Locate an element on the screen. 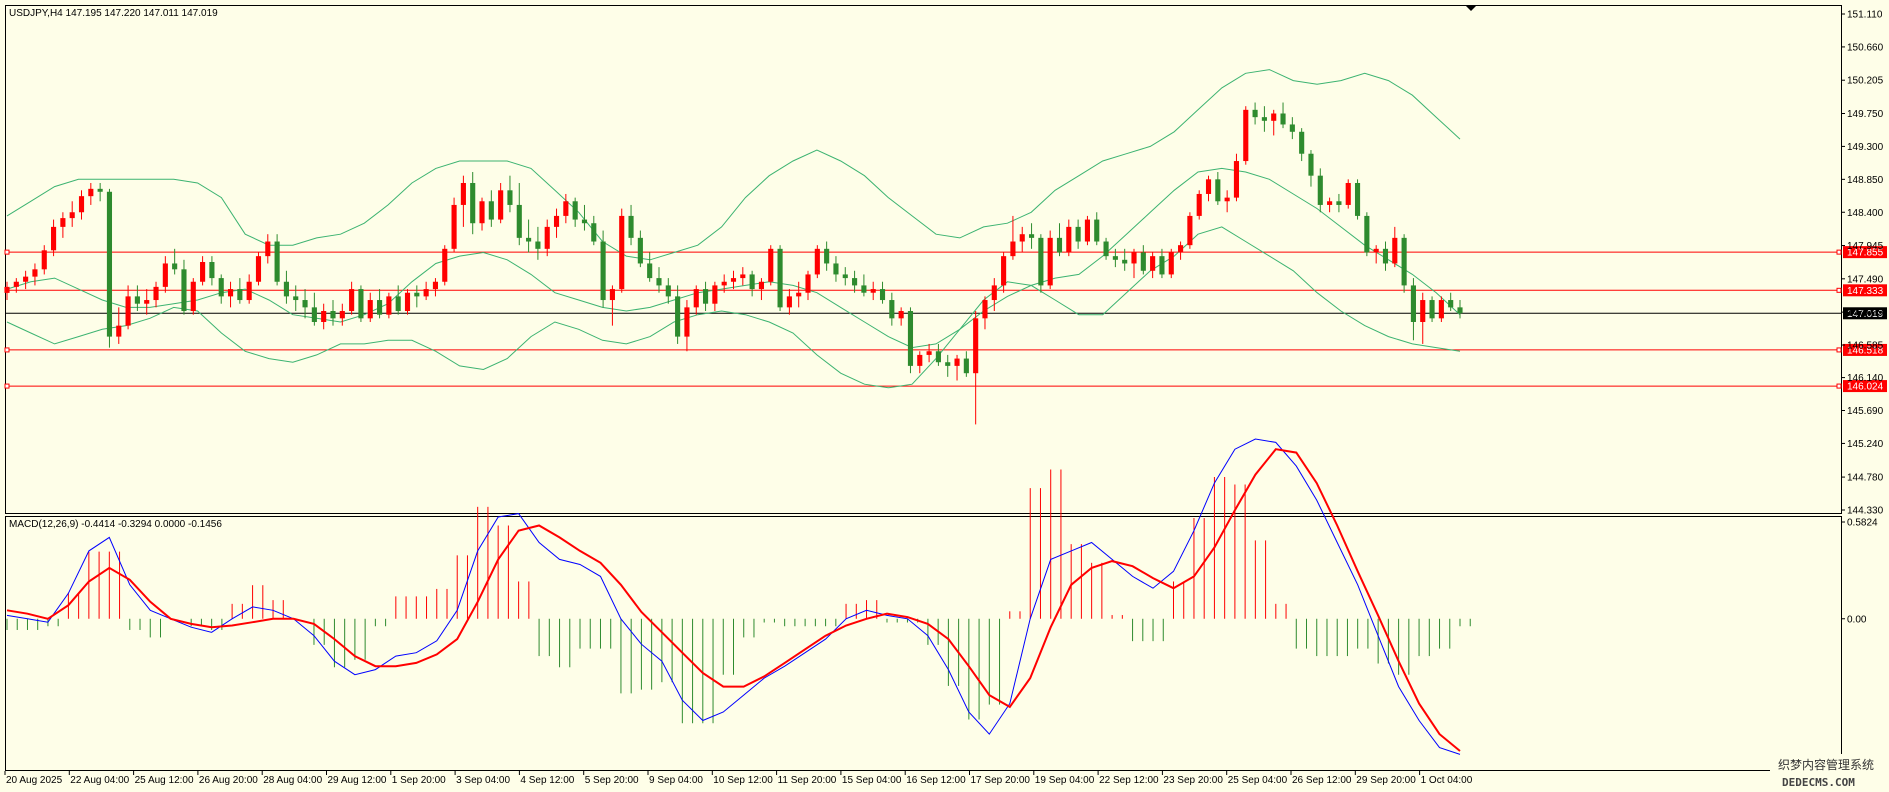 The image size is (1889, 792). price-tick-label: 145.240 is located at coordinates (1865, 444).